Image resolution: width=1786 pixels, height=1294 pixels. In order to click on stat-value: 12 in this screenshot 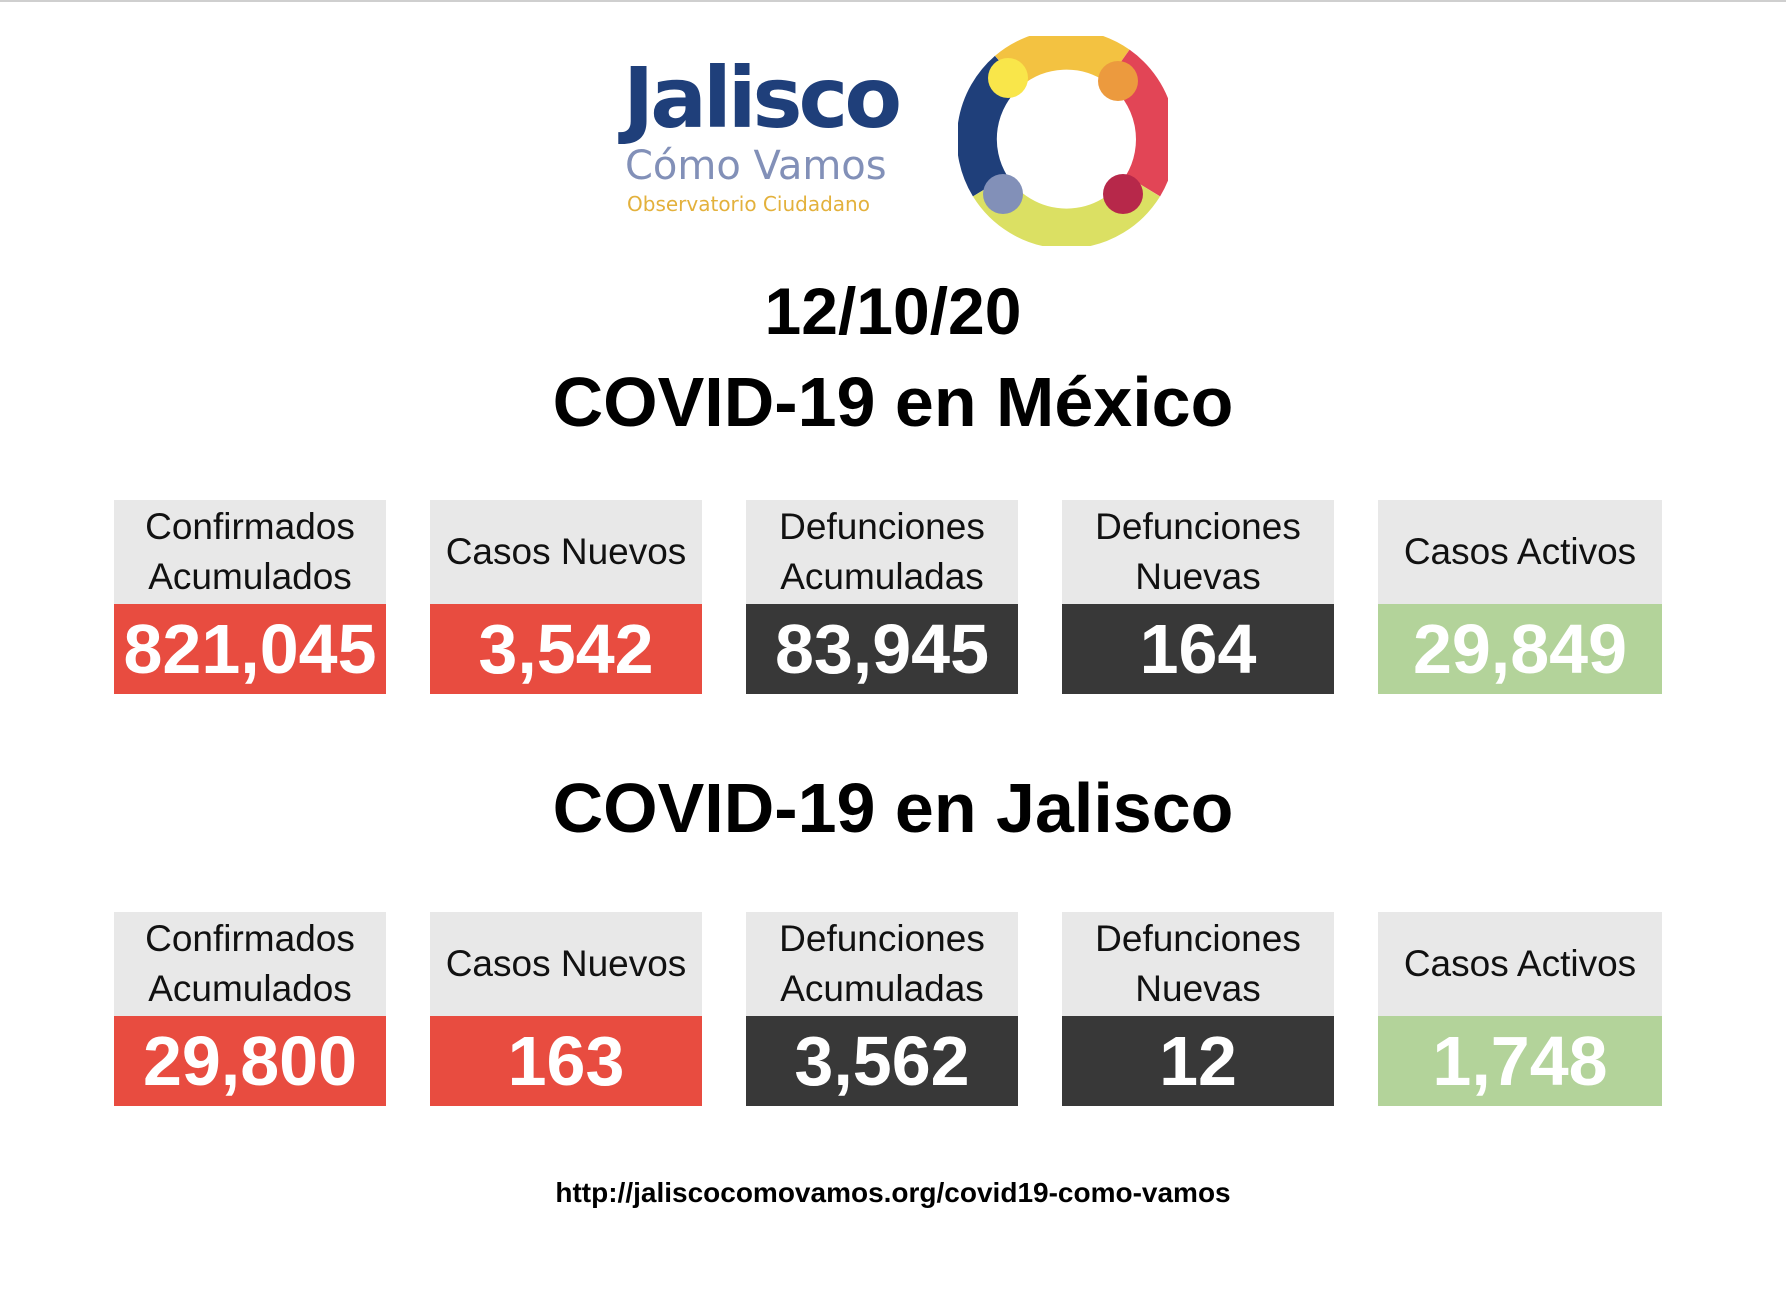, I will do `click(1198, 1061)`.